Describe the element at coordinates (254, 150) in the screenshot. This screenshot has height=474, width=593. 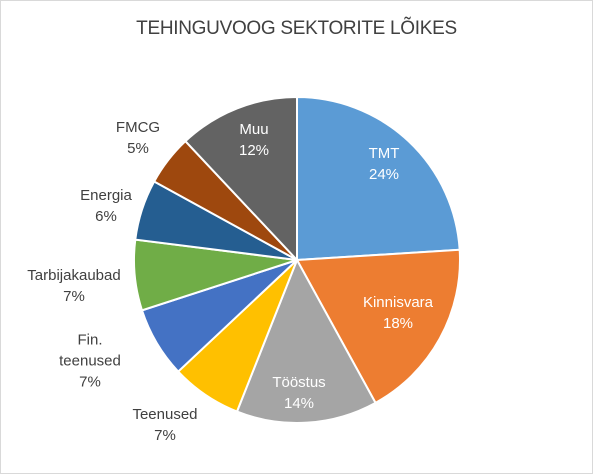
I see `value-label: 12%` at that location.